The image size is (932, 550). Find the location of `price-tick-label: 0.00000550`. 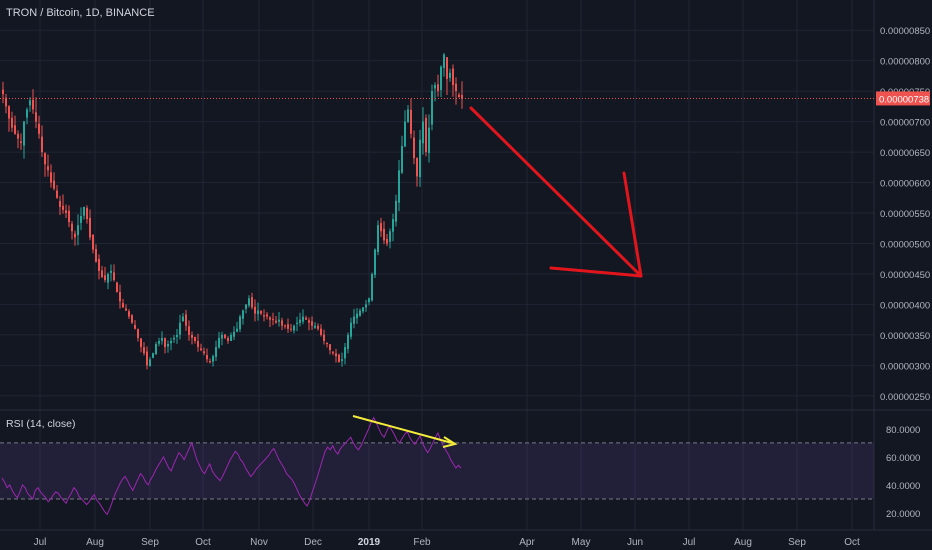

price-tick-label: 0.00000550 is located at coordinates (905, 214).